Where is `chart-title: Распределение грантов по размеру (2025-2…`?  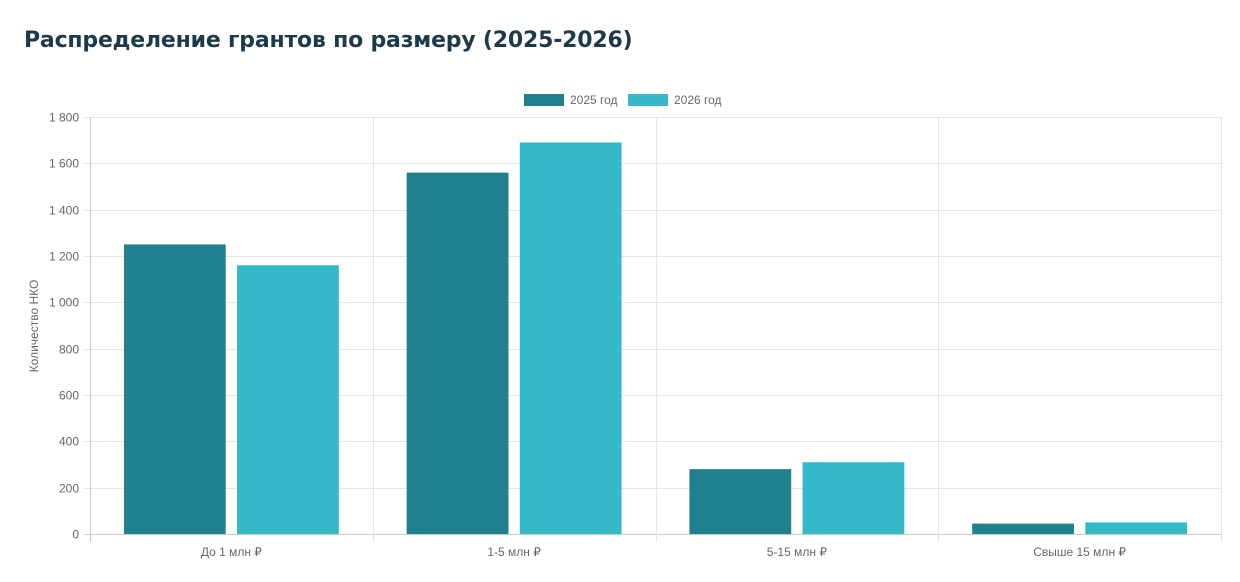 chart-title: Распределение грантов по размеру (2025-2… is located at coordinates (328, 40).